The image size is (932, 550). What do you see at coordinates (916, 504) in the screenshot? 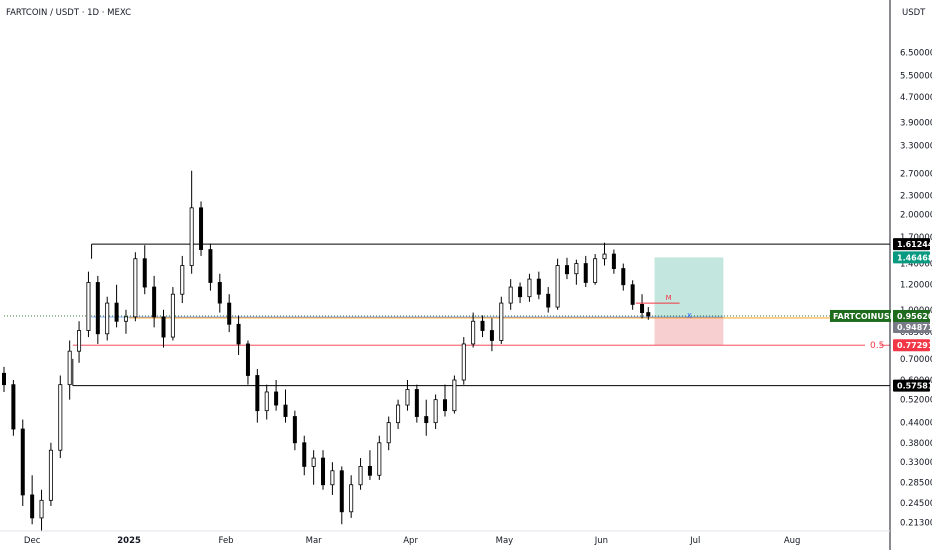
I see `y-tick-label: 0.24500` at bounding box center [916, 504].